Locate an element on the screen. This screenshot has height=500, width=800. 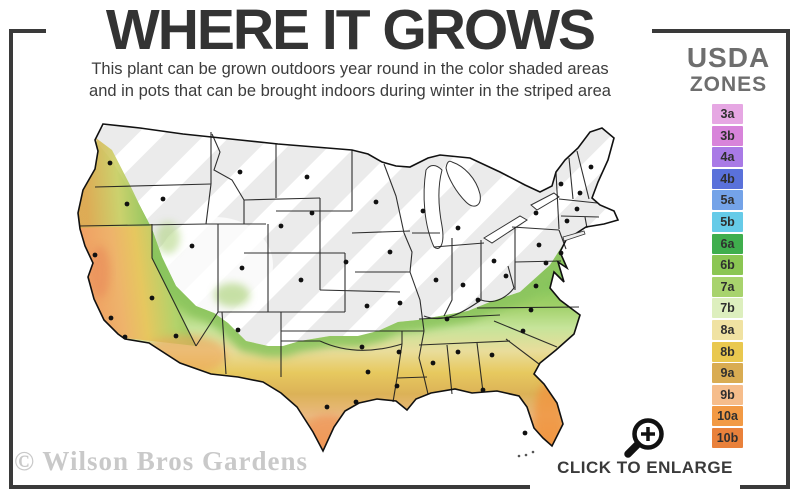
legend-zone-4a: 4a is located at coordinates (727, 157).